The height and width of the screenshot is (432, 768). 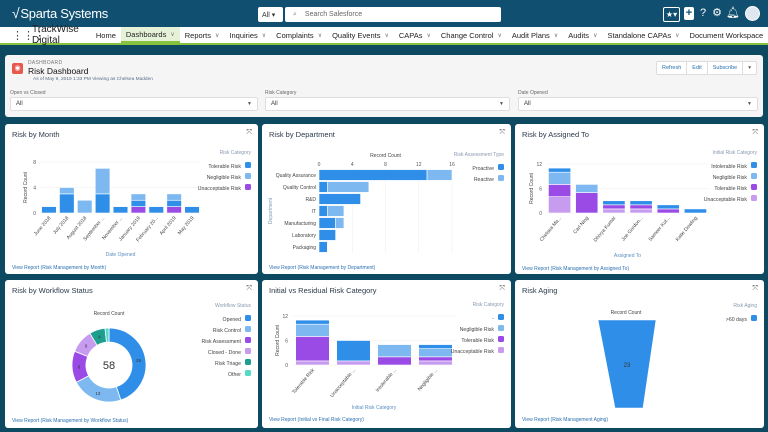 What do you see at coordinates (752, 13) in the screenshot?
I see `avatar` at bounding box center [752, 13].